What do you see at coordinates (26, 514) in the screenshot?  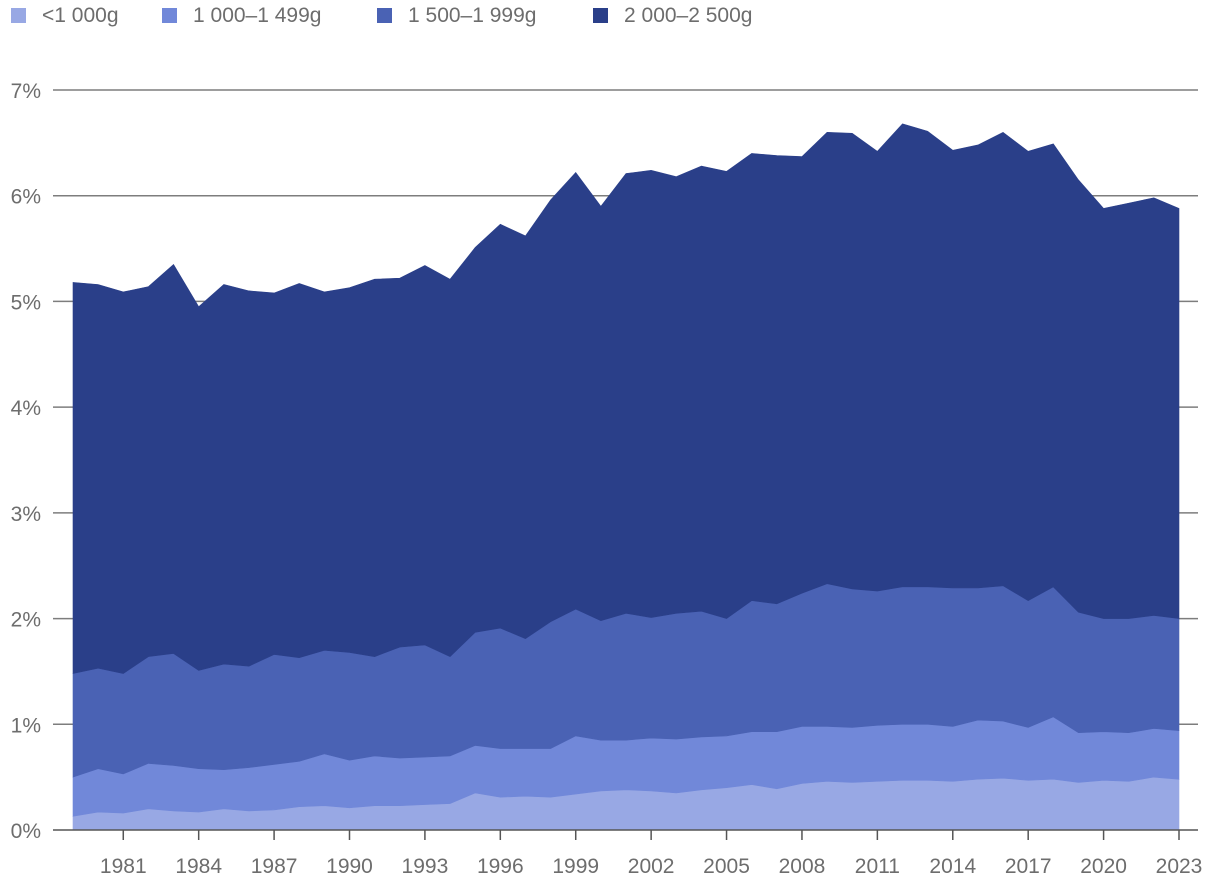 I see `y-tick-label: 3%` at bounding box center [26, 514].